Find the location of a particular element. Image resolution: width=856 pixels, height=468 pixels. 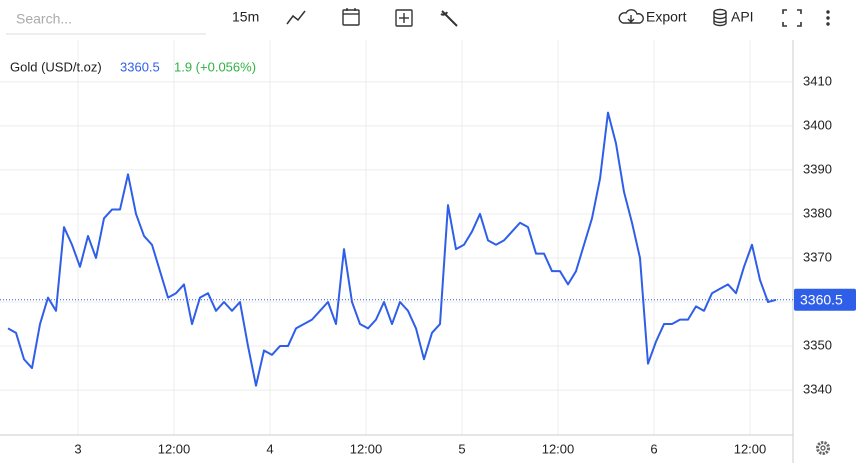

y-tick-label: 3400 is located at coordinates (817, 124).